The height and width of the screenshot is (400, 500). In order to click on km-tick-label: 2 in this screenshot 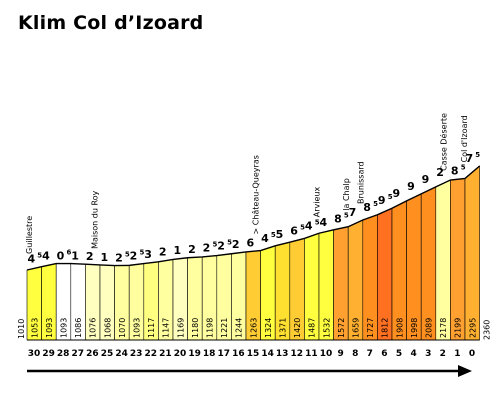, I will do `click(443, 354)`.